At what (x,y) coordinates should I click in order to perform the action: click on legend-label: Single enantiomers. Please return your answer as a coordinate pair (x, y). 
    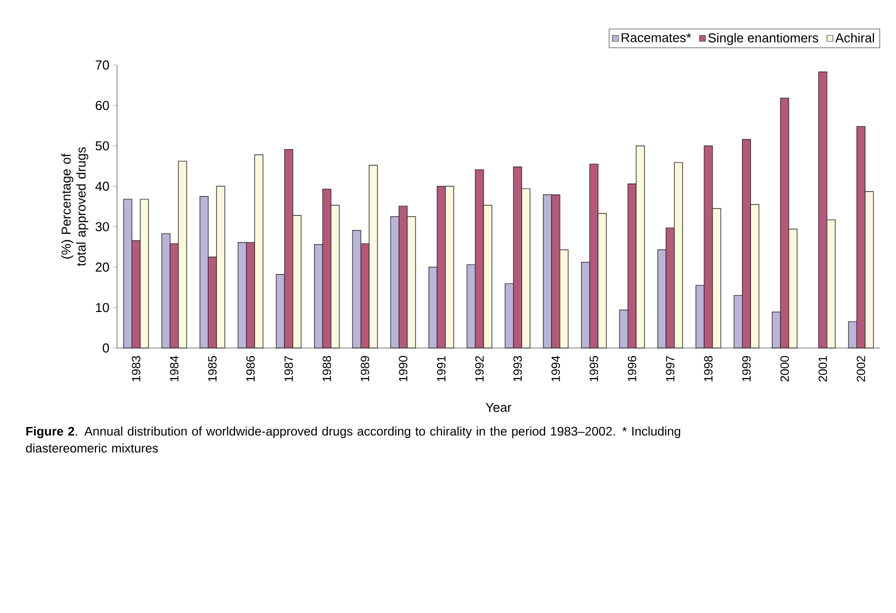
    Looking at the image, I should click on (763, 39).